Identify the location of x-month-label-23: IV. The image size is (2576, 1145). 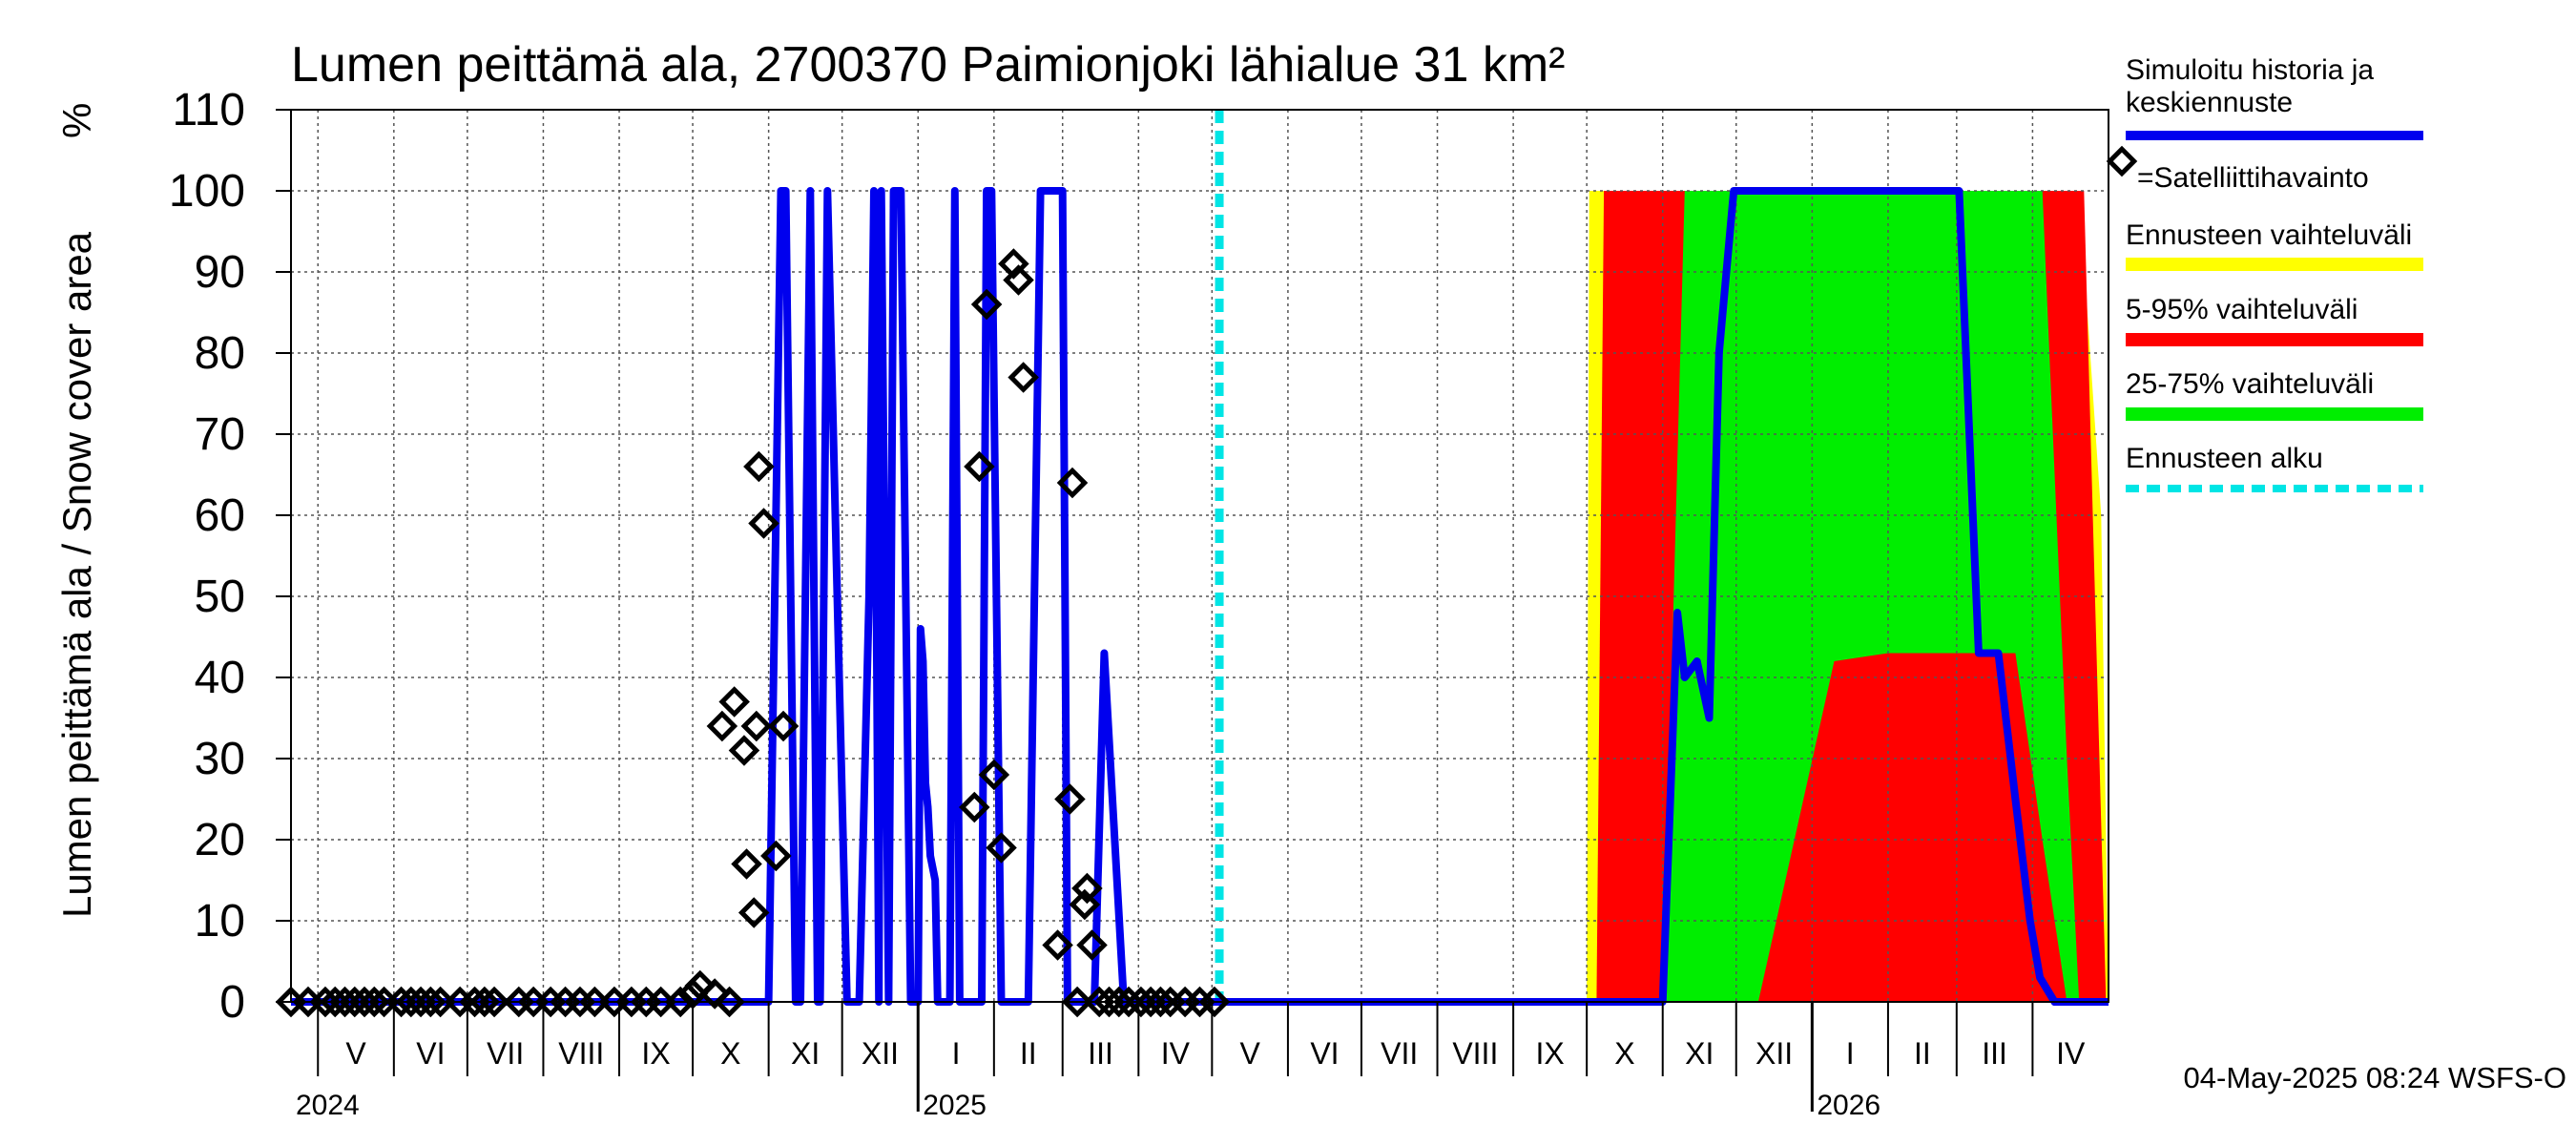
(2071, 1053).